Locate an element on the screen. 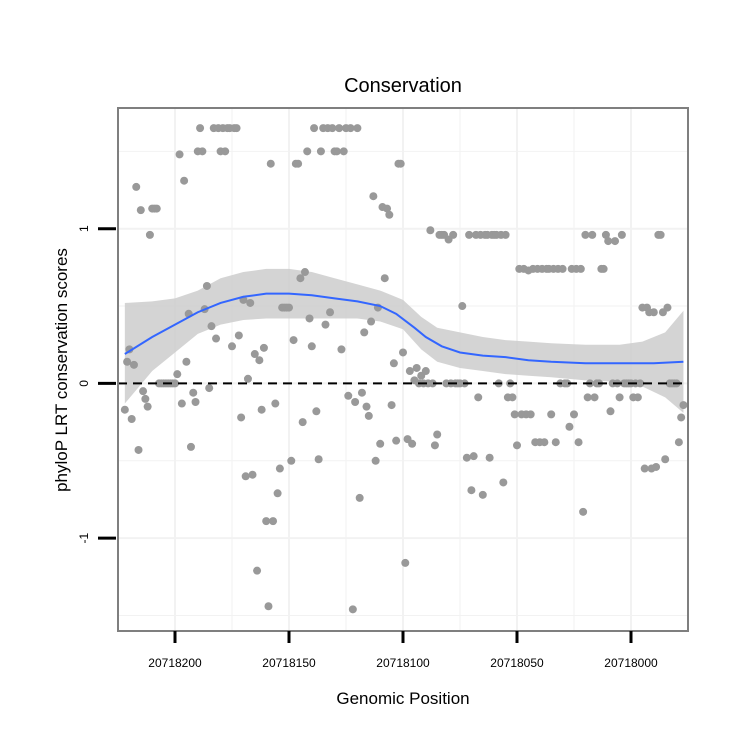 This screenshot has width=750, height=750. confidence-band is located at coordinates (404, 340).